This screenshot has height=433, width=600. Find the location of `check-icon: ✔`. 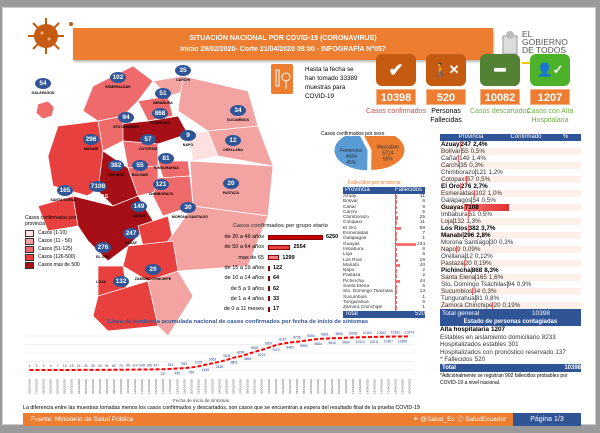

check-icon: ✔ is located at coordinates (396, 70).